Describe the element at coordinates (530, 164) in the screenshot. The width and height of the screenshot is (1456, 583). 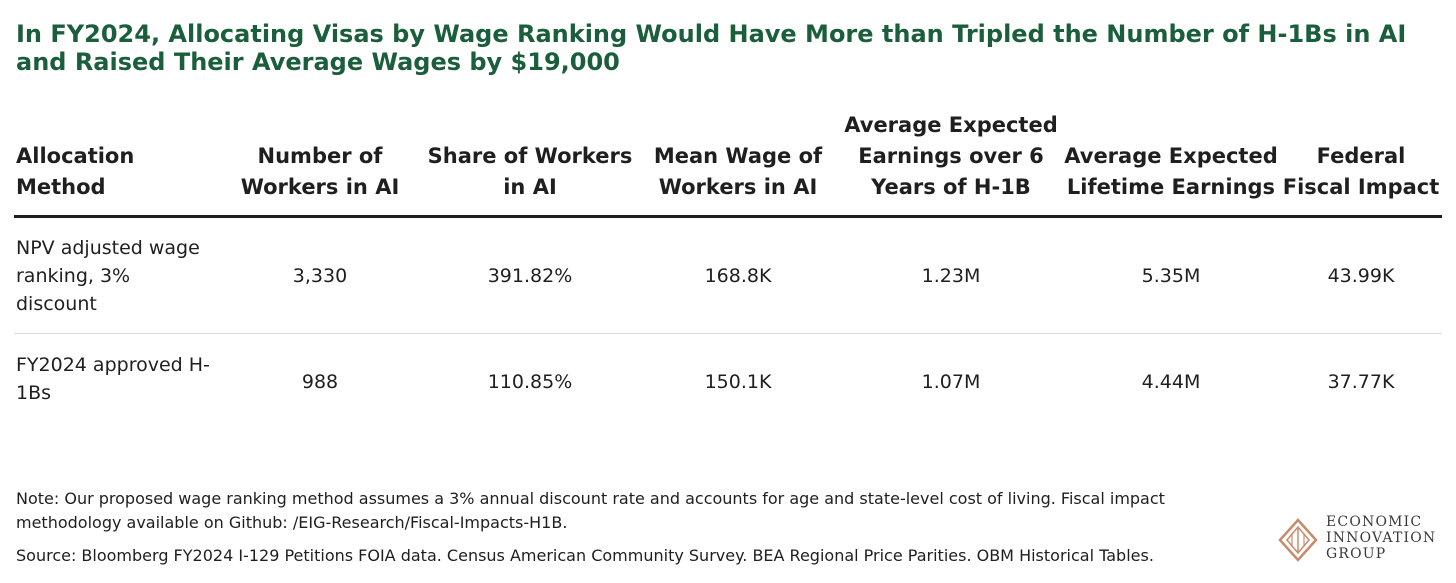
I see `header-share-of-workers: Share of Workers in AI` at that location.